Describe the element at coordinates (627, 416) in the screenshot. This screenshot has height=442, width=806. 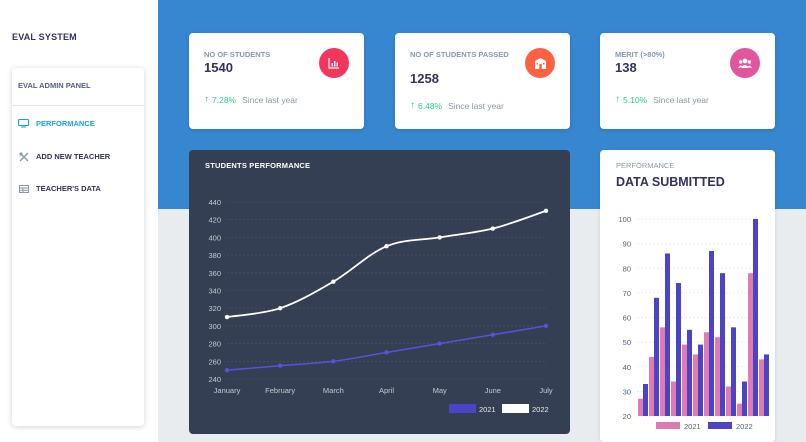
I see `y-tick-label: 20` at that location.